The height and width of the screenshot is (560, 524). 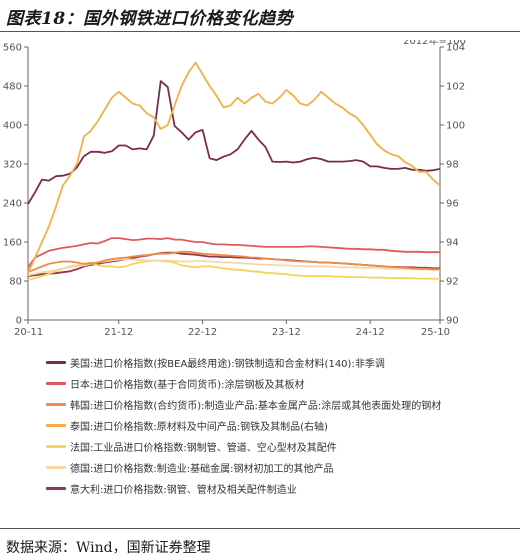 I want to click on left-tick-label: 480, so click(x=12, y=87).